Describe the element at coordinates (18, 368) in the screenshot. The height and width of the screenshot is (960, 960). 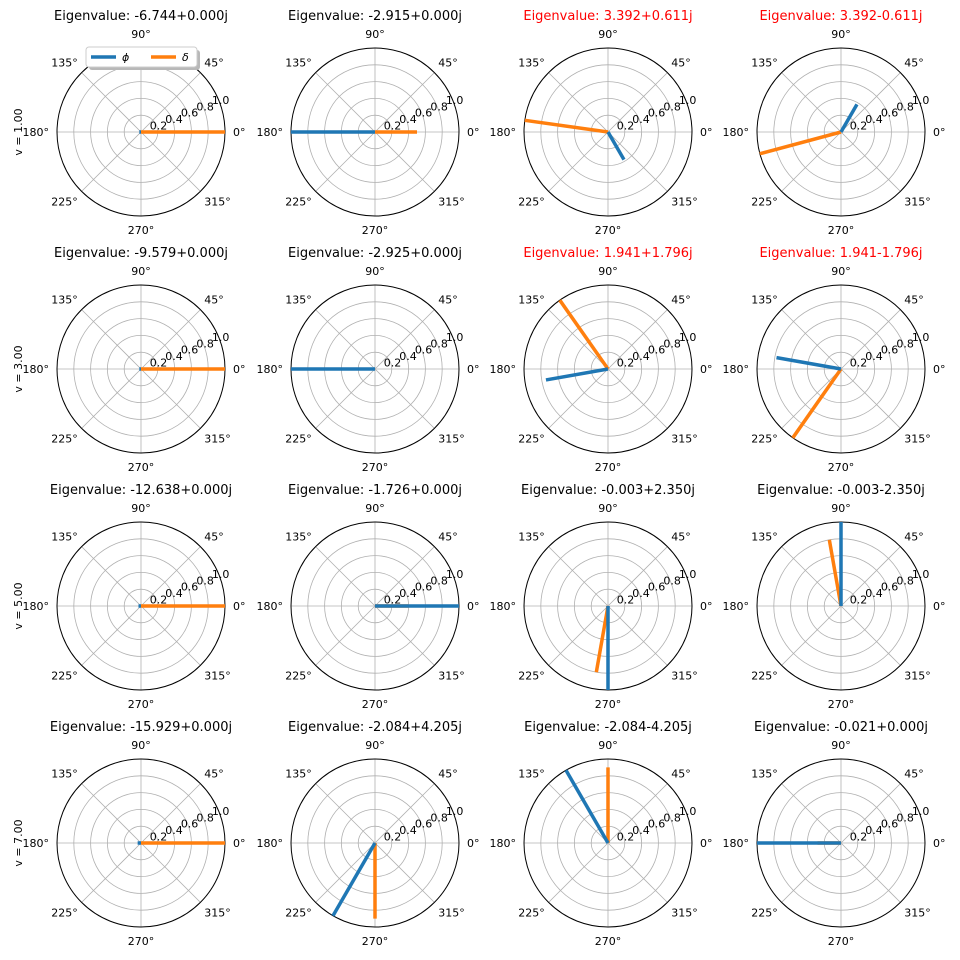
I see `row-label: v = 3.00` at that location.